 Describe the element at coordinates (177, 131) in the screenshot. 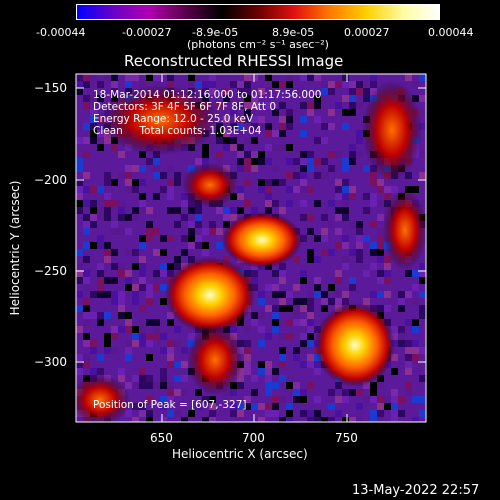

I see `overlay-counts: Clean Total counts: 1.03E+04` at that location.